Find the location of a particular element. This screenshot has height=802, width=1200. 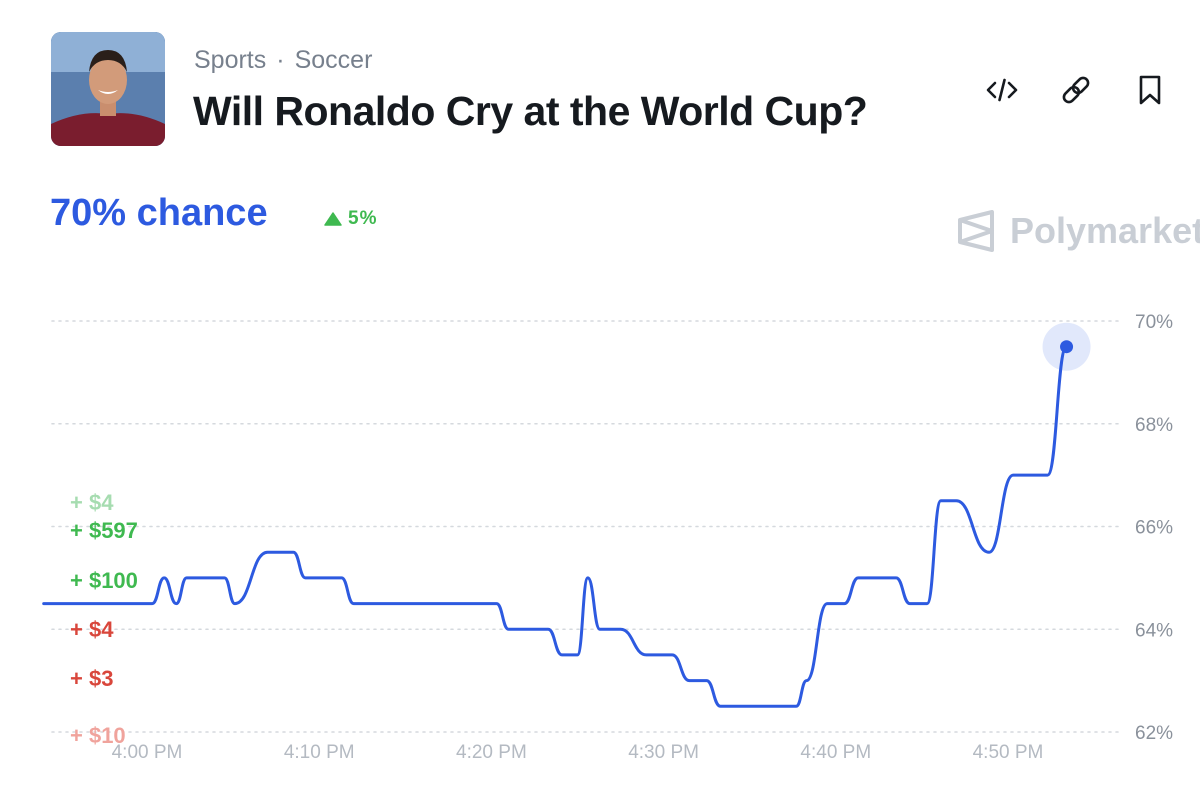

bookmark-button is located at coordinates (1150, 90).